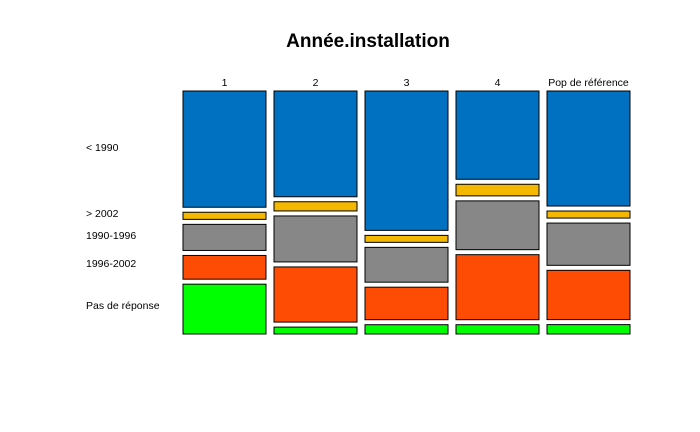  Describe the element at coordinates (316, 83) in the screenshot. I see `column-label: 2` at that location.